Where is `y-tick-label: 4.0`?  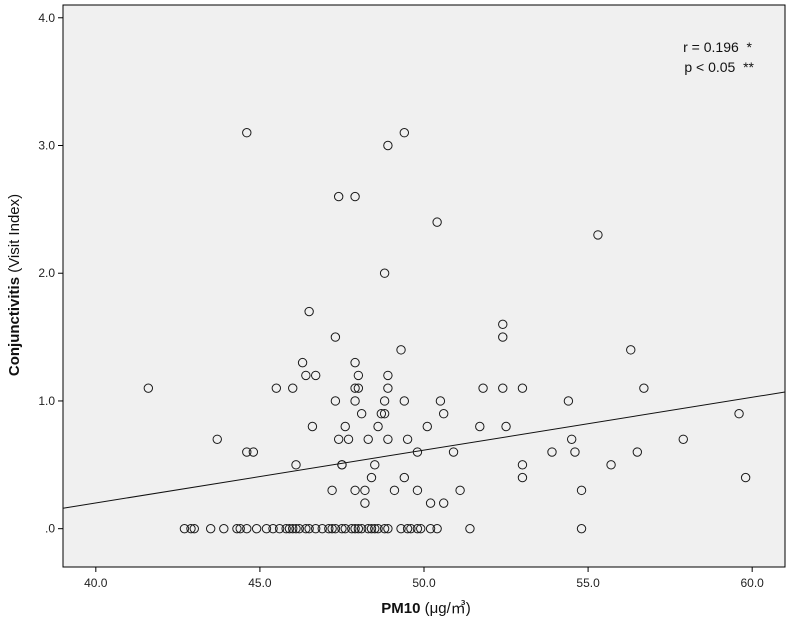
y-tick-label: 4.0 is located at coordinates (46, 18).